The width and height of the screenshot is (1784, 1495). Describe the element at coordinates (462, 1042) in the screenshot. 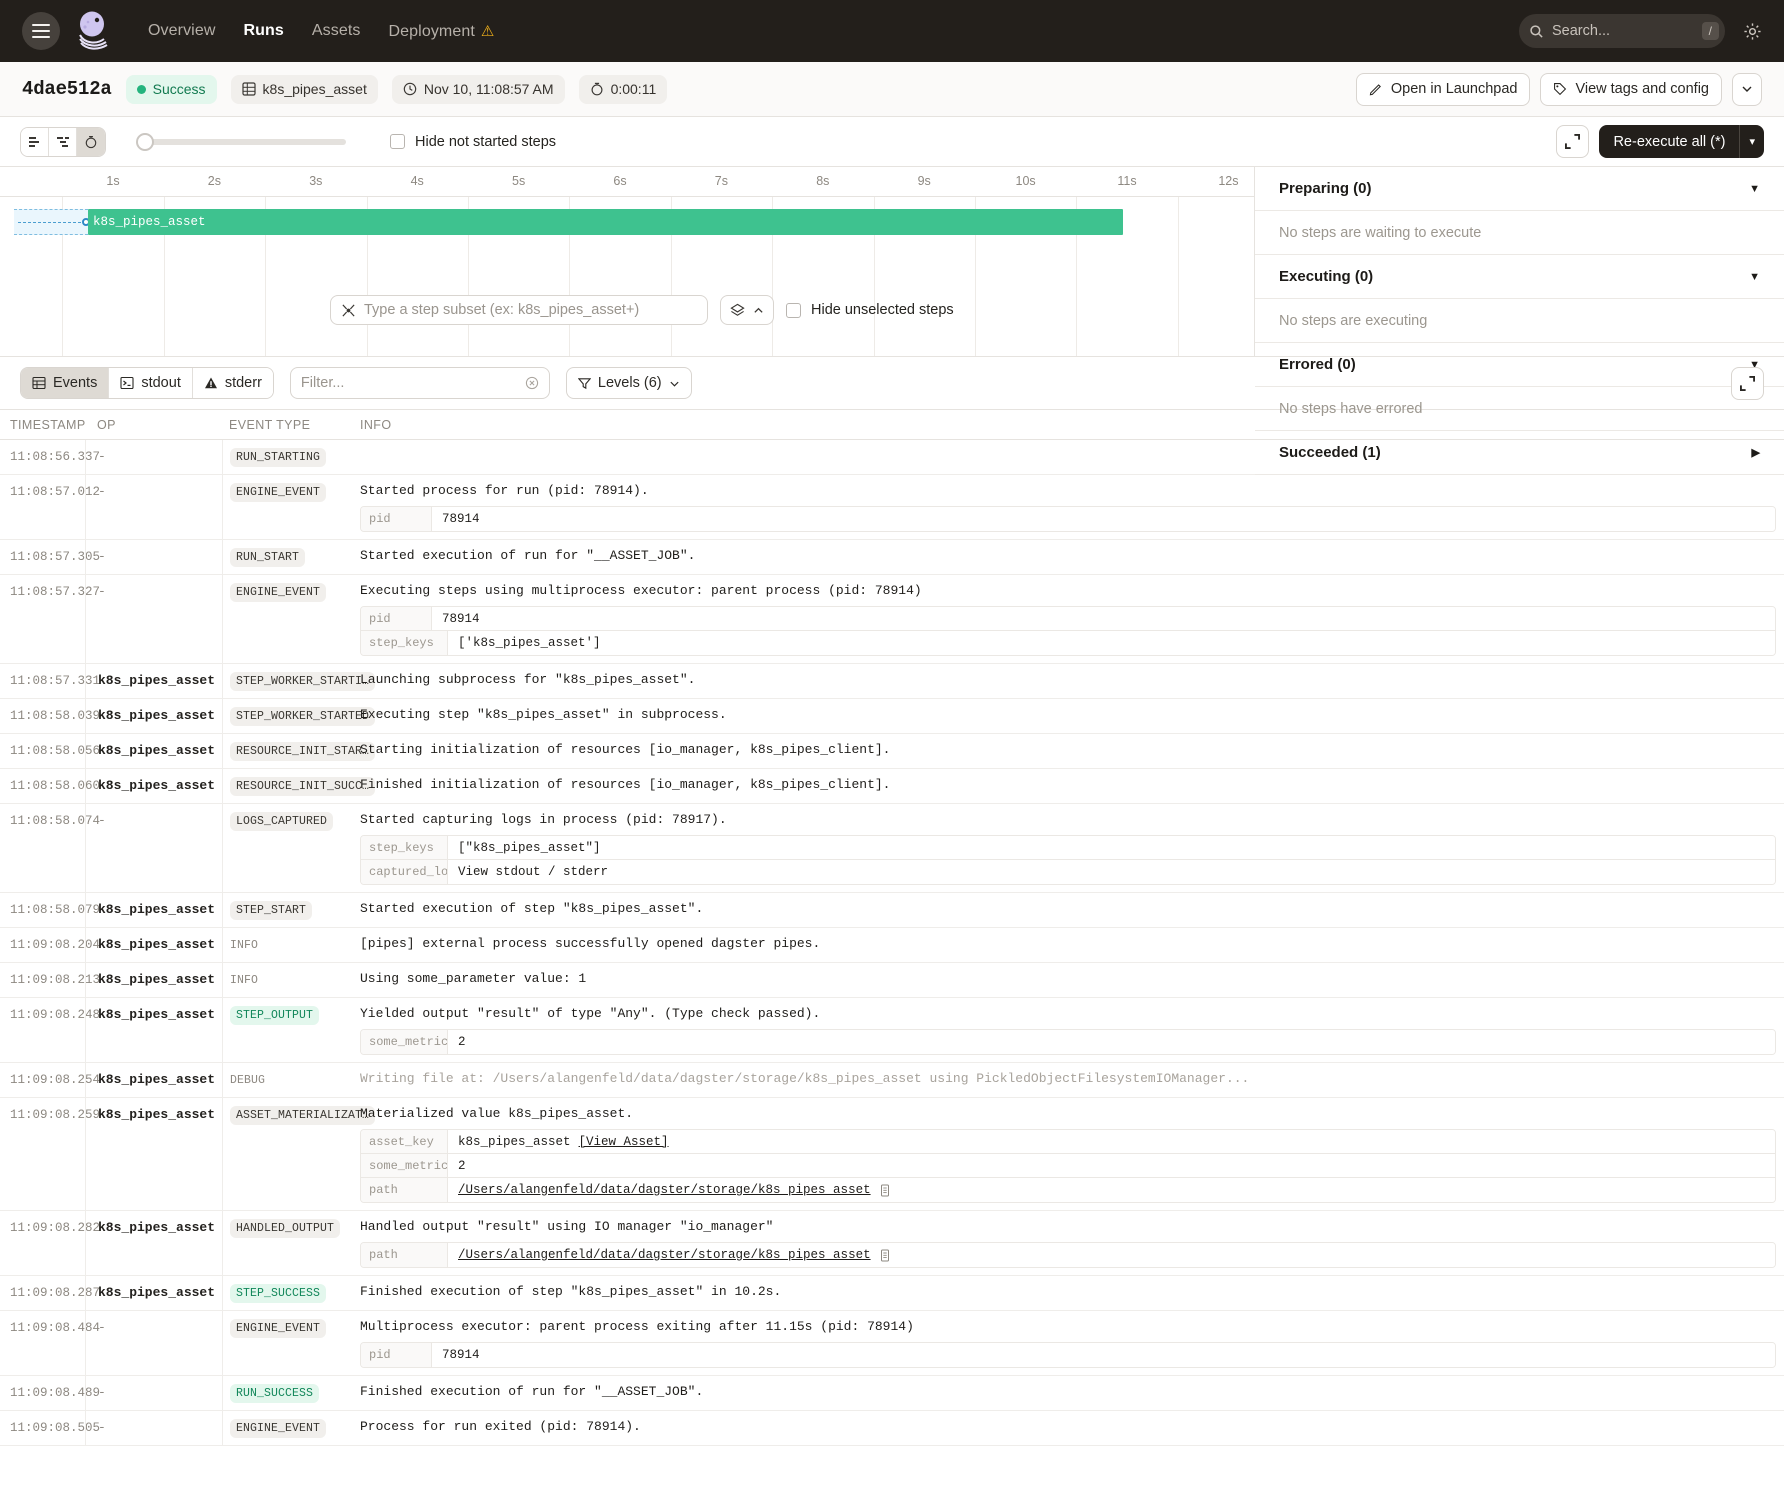

I see `metadata-value-text: 2` at that location.